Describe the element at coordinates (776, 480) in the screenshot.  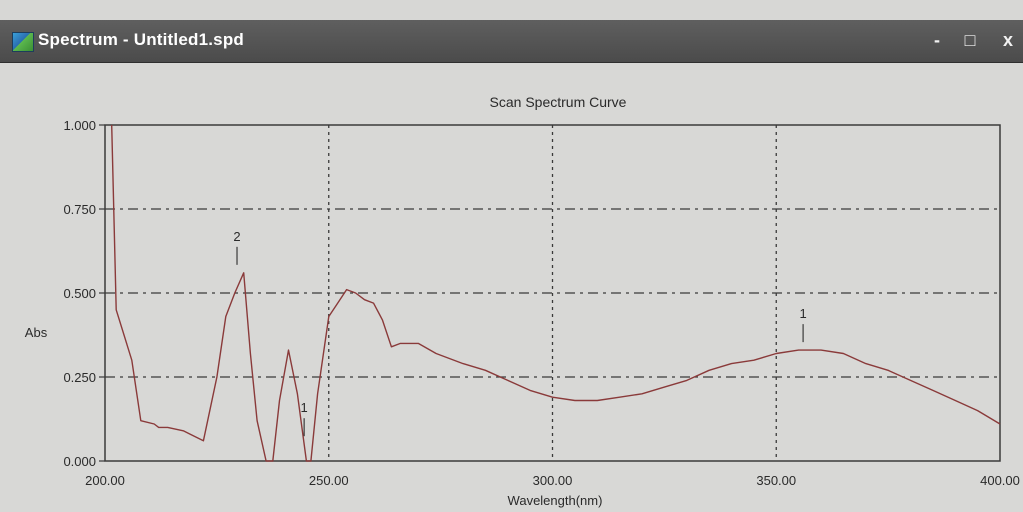
I see `x-tick-label: 350.00` at that location.